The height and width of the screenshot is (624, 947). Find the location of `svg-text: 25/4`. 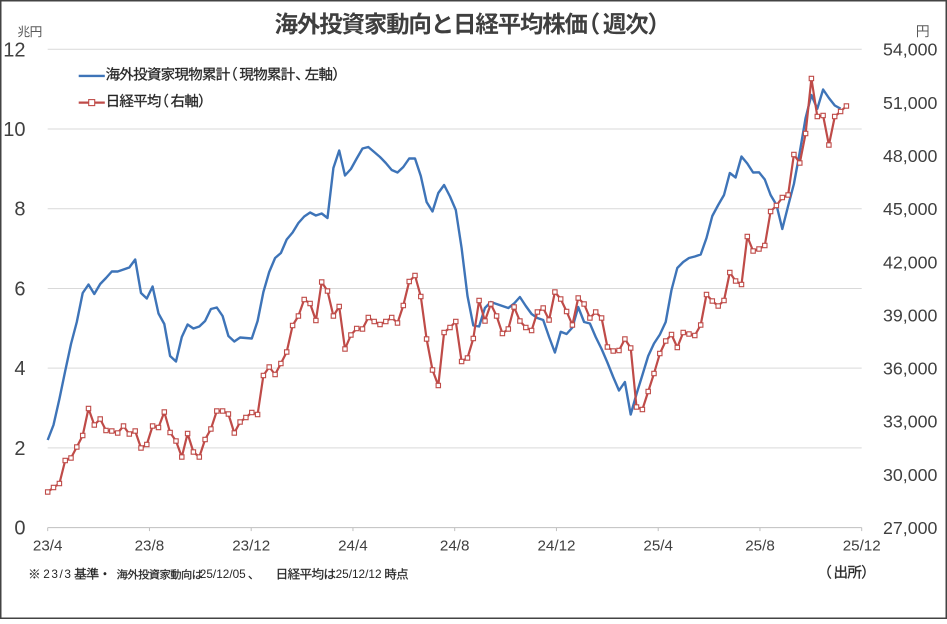

svg-text: 25/4 is located at coordinates (658, 546).